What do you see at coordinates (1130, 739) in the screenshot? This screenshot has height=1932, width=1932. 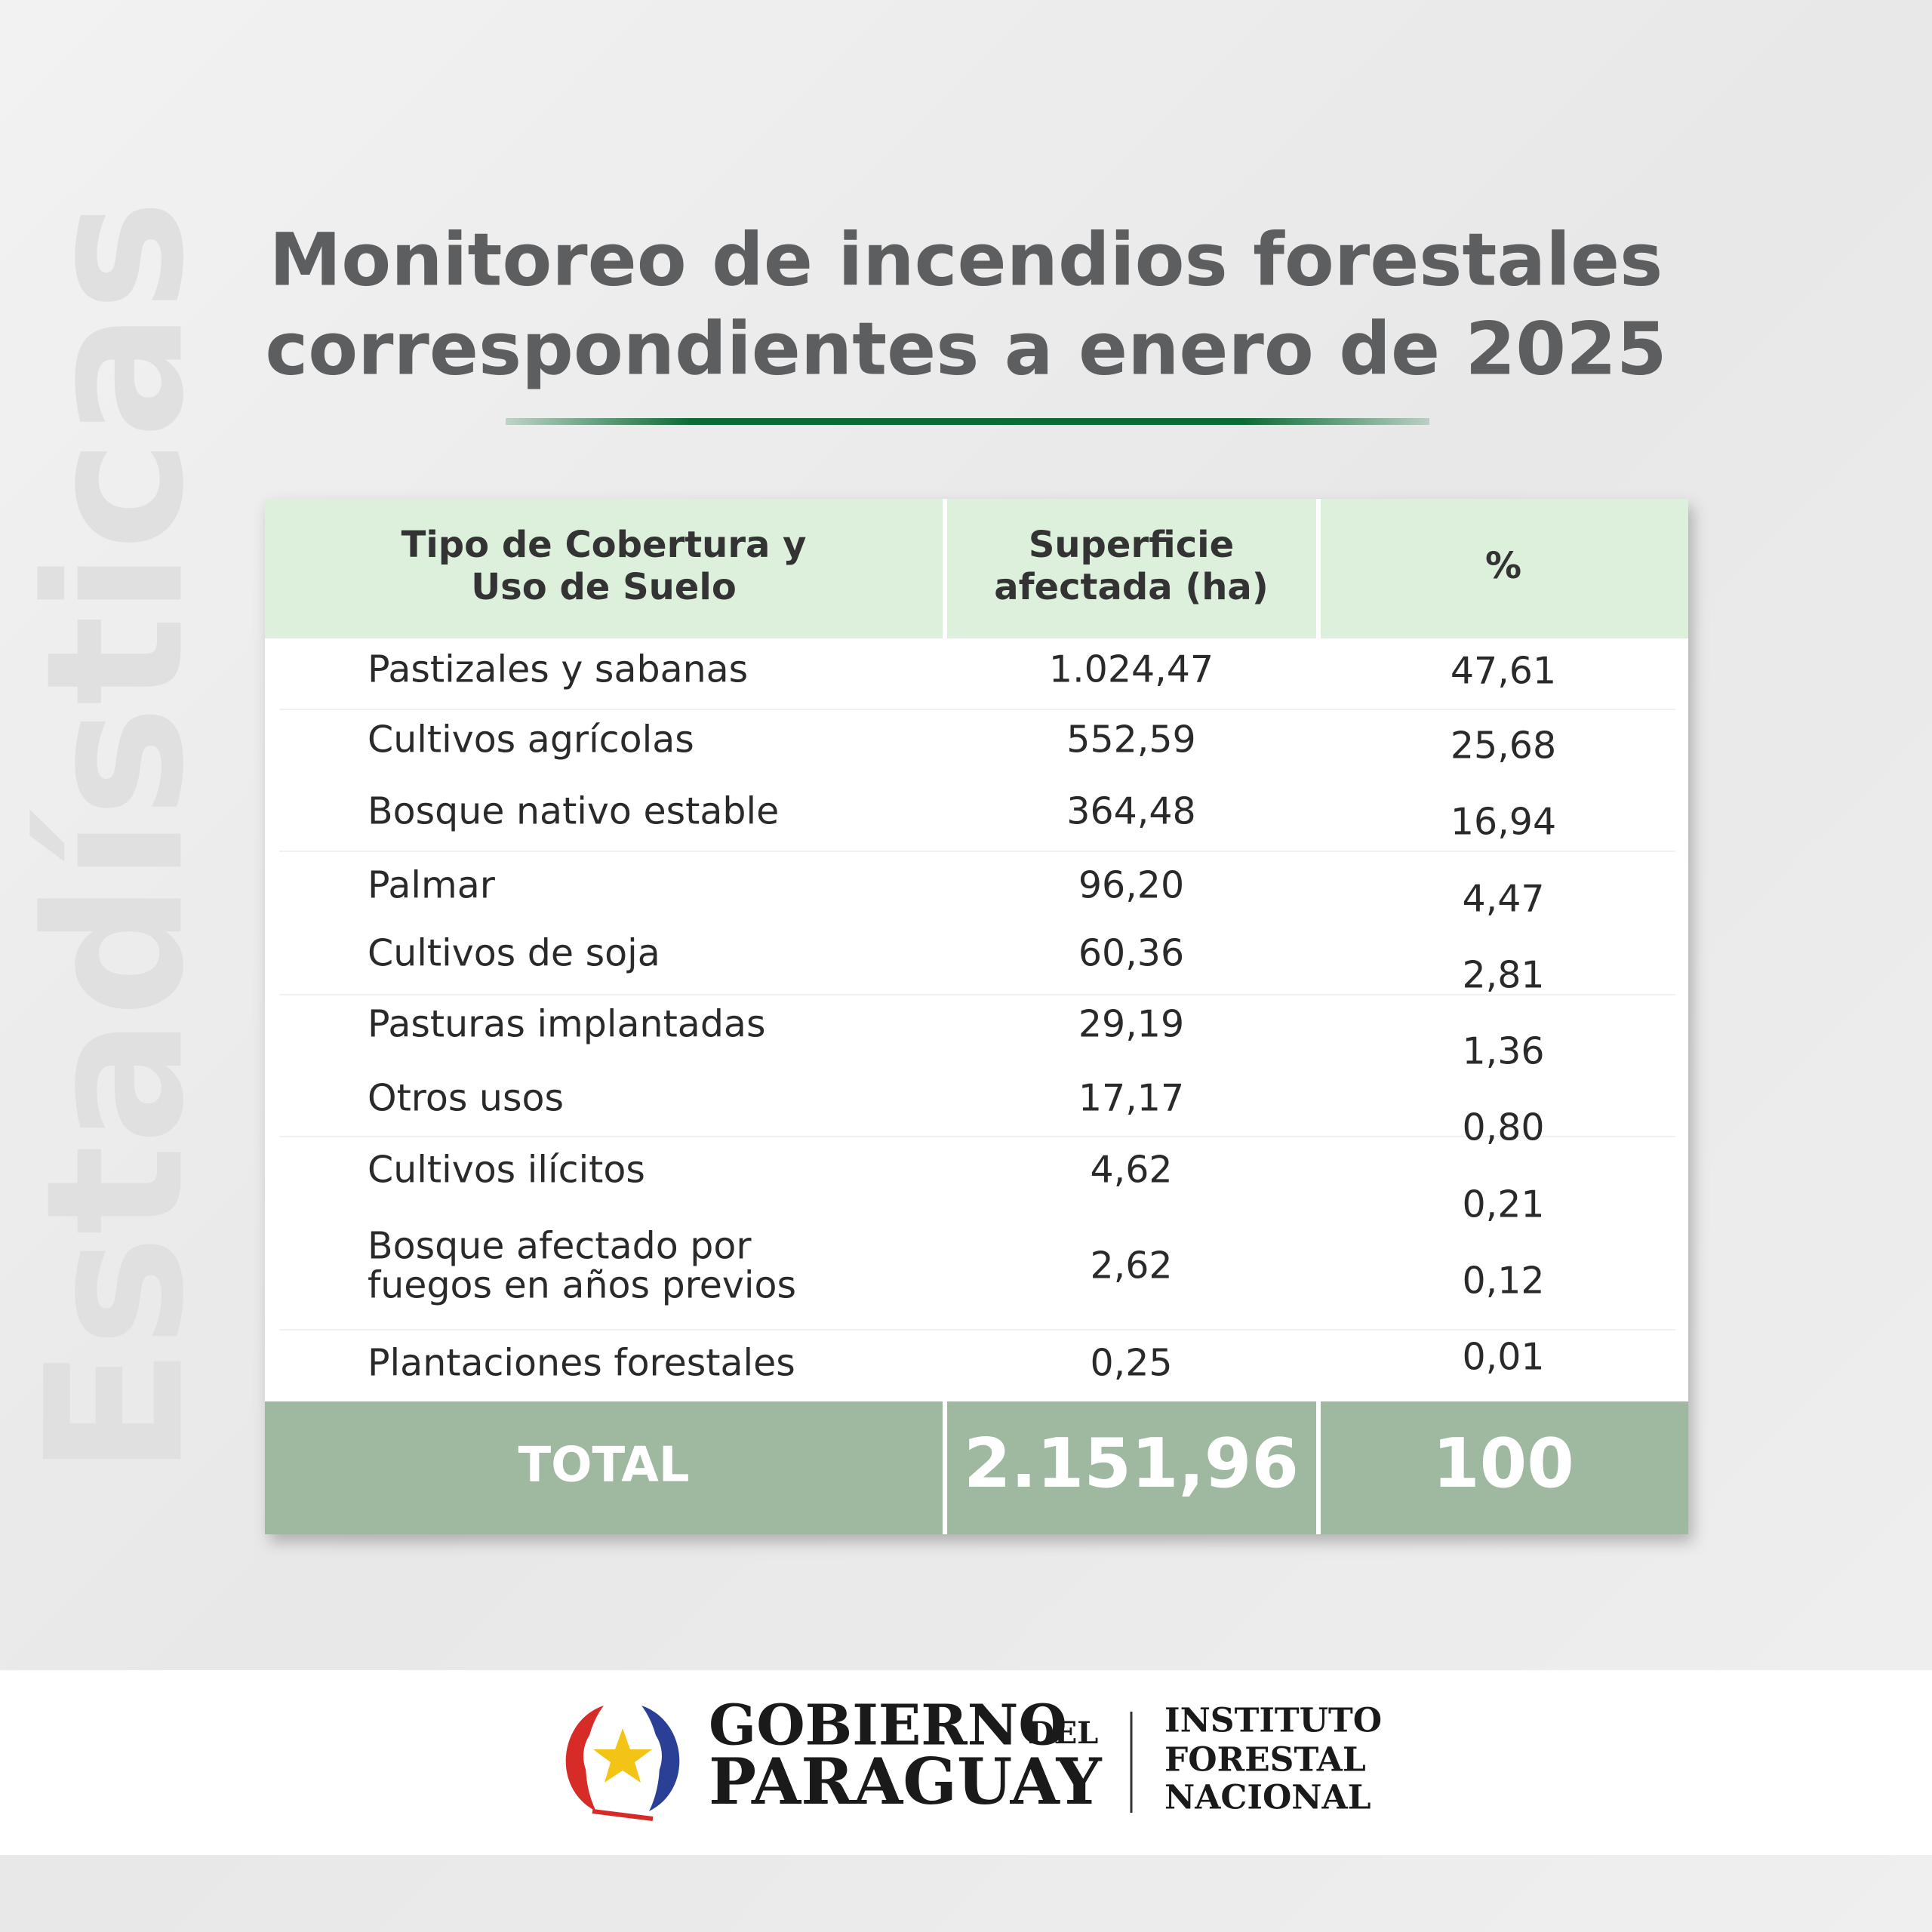 I see `row-area: 552,59` at bounding box center [1130, 739].